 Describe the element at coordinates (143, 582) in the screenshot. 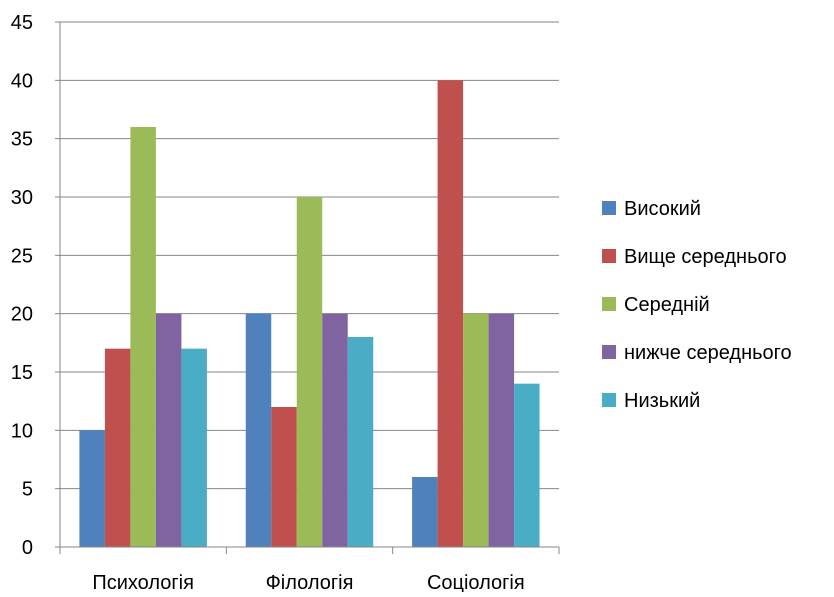

I see `x-tick-label: Психологія` at that location.